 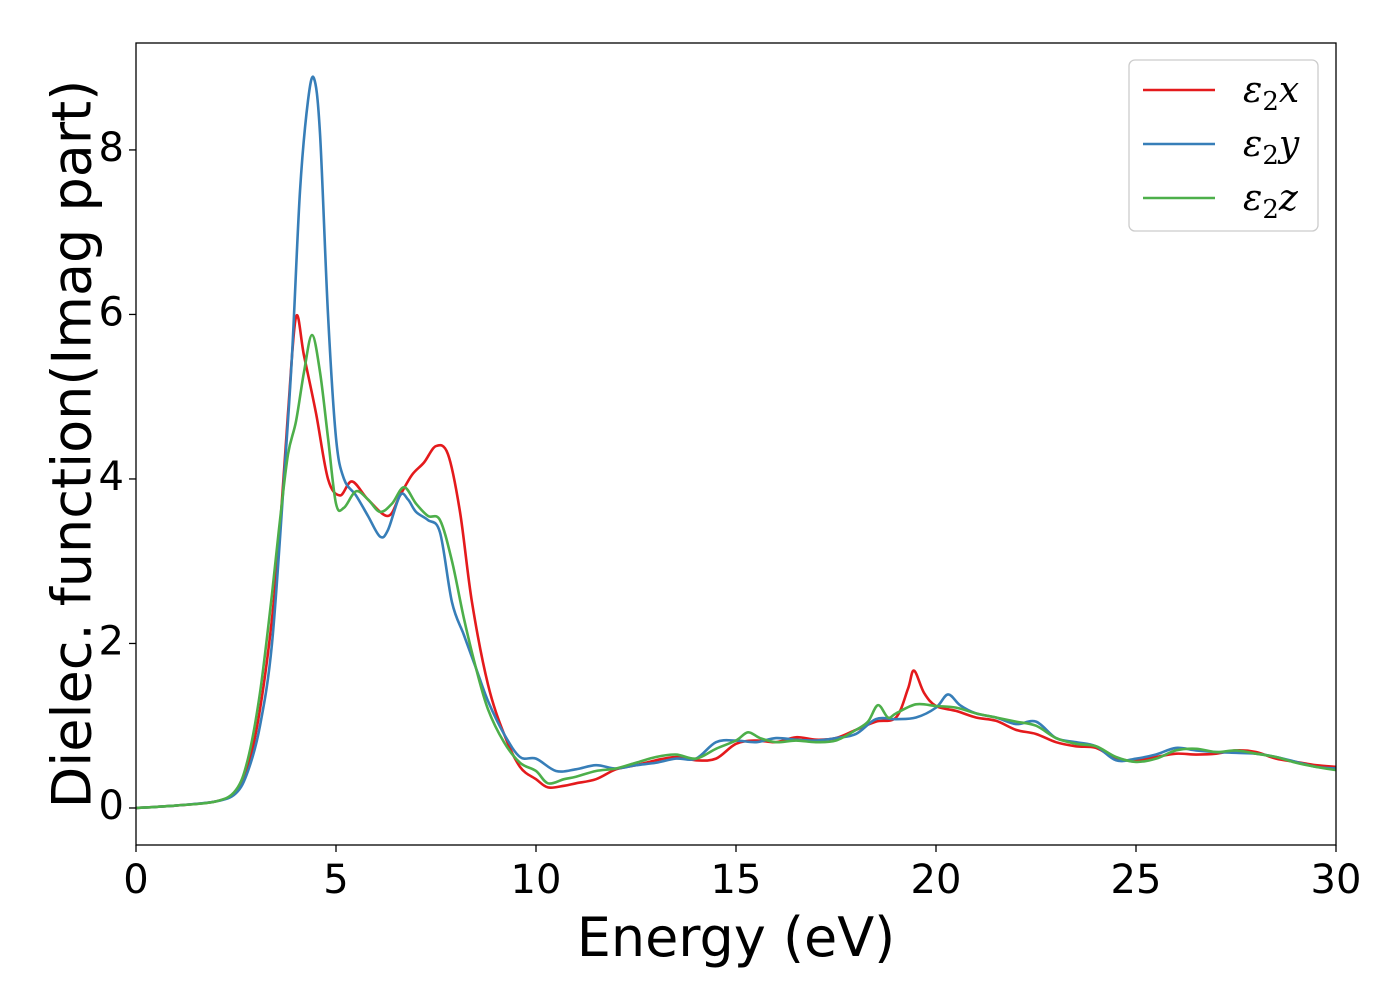 I want to click on y-axis: 0 2 4 6 8, so click(x=117, y=477).